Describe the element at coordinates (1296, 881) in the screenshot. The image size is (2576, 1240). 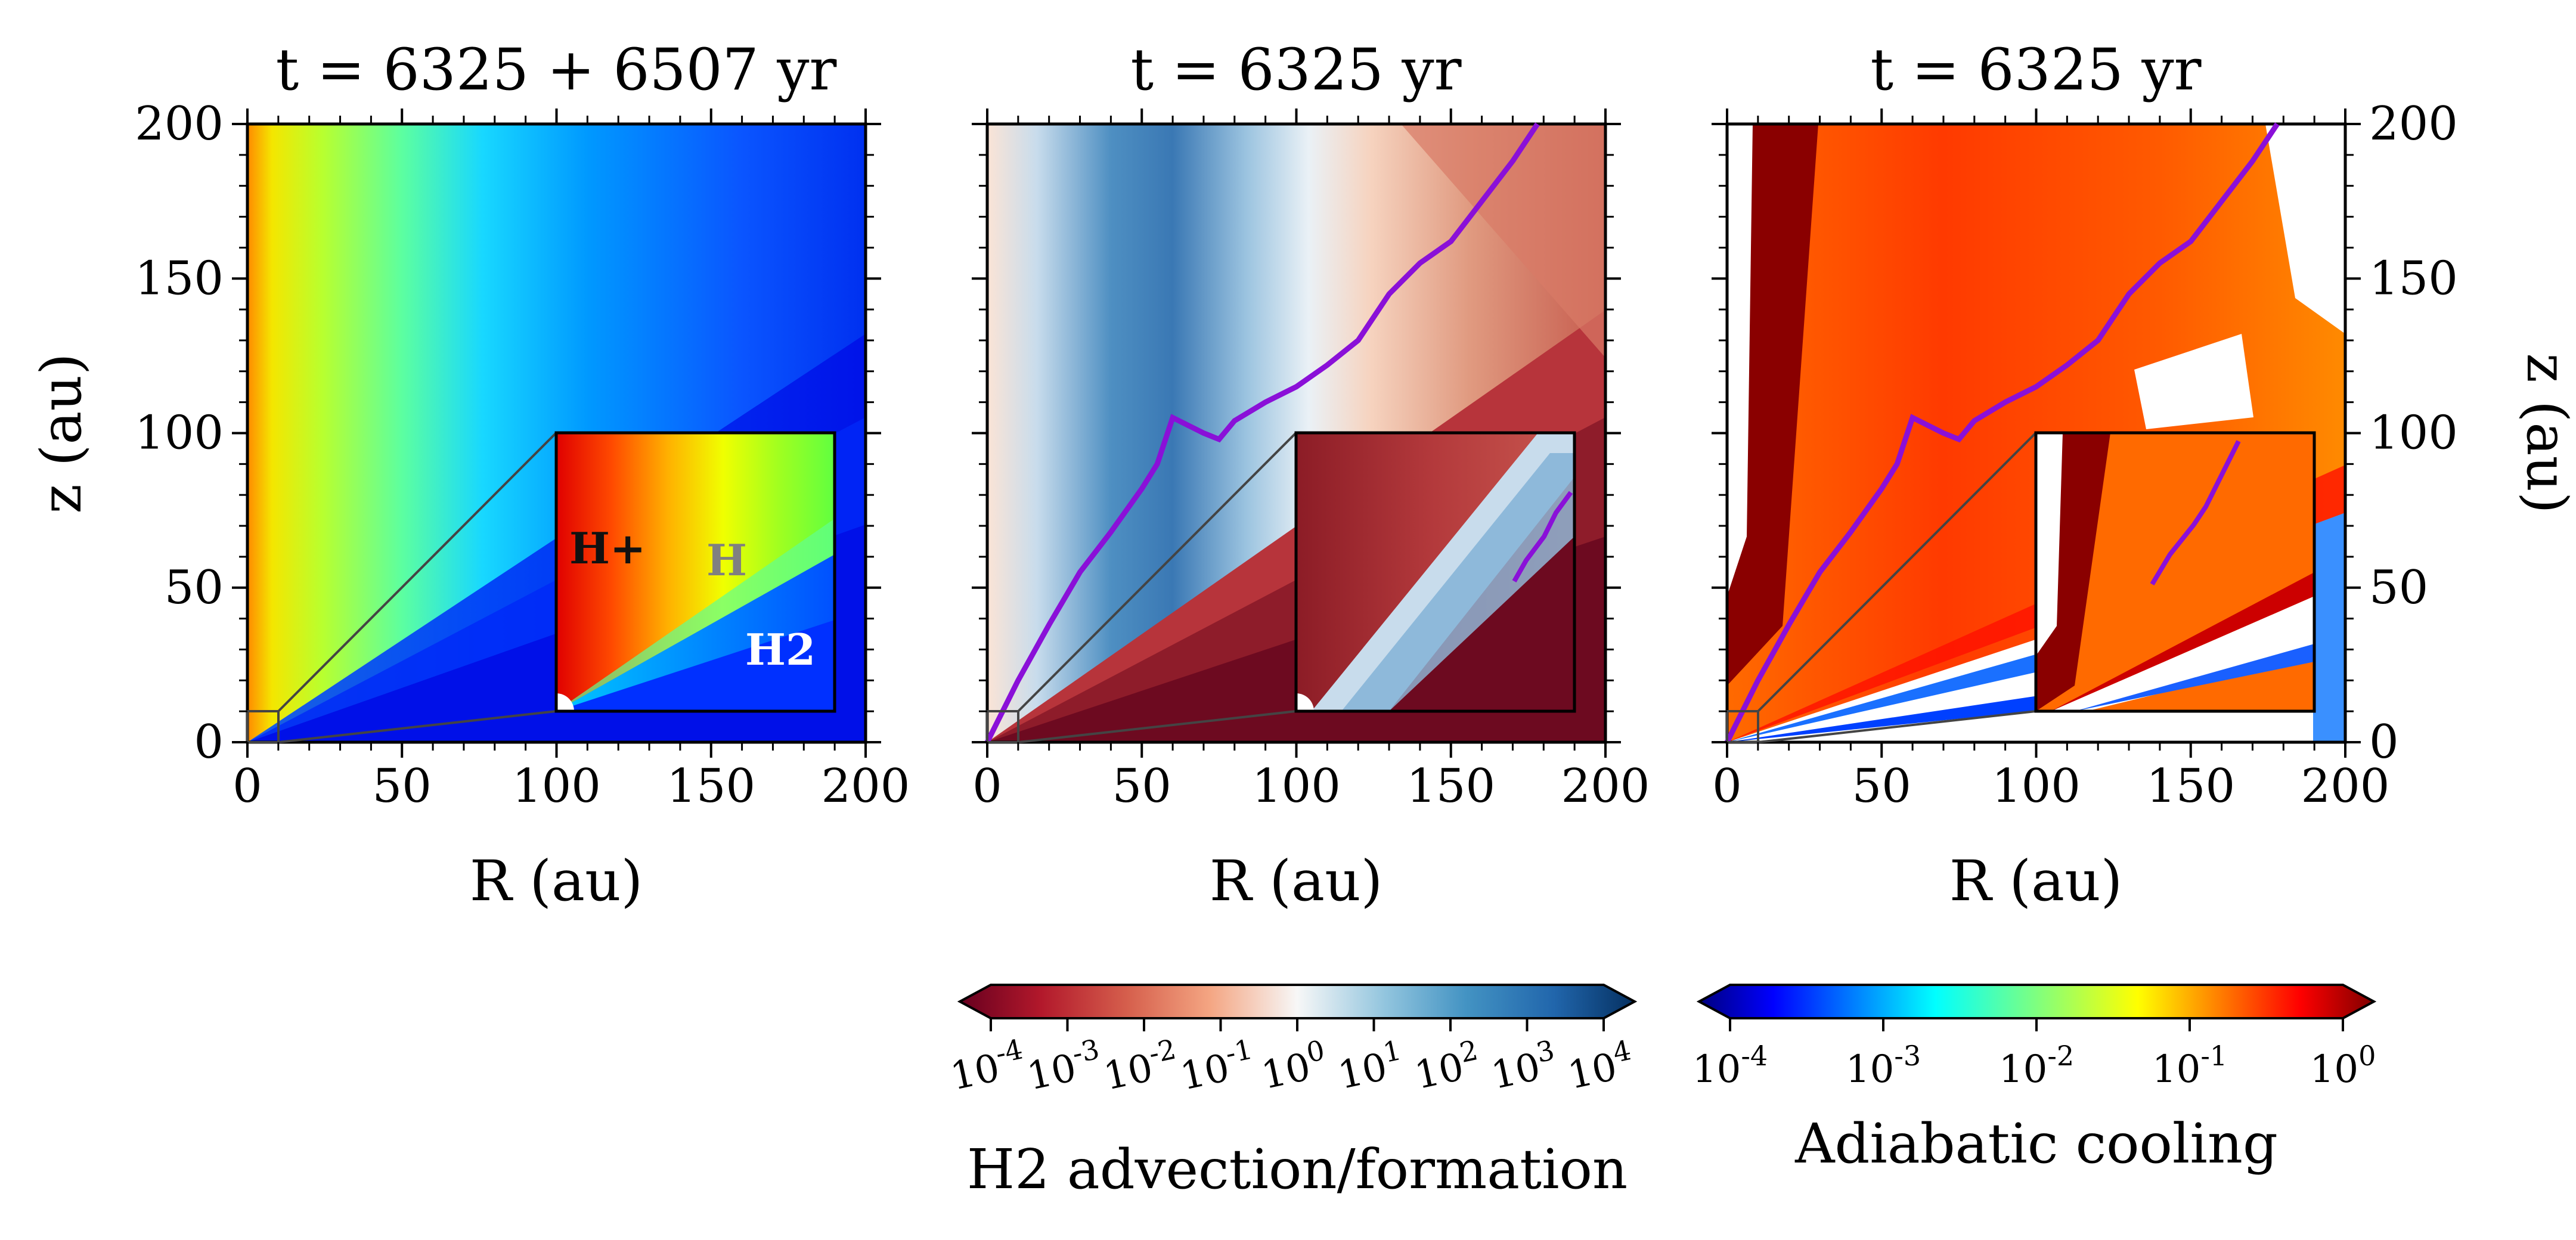
I see `middle-xlabel: R (au)` at that location.